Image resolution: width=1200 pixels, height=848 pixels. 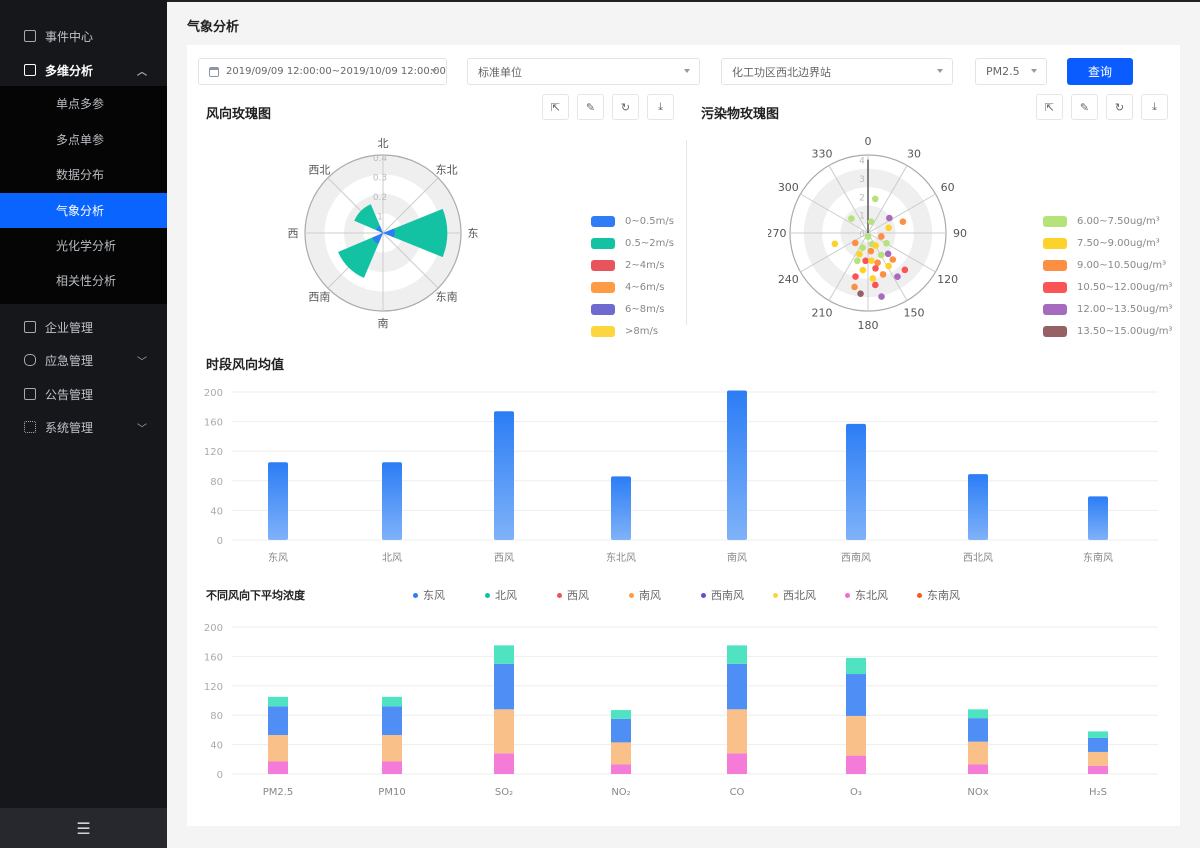 I want to click on collapse-sidebar-button: ☰, so click(x=83, y=828).